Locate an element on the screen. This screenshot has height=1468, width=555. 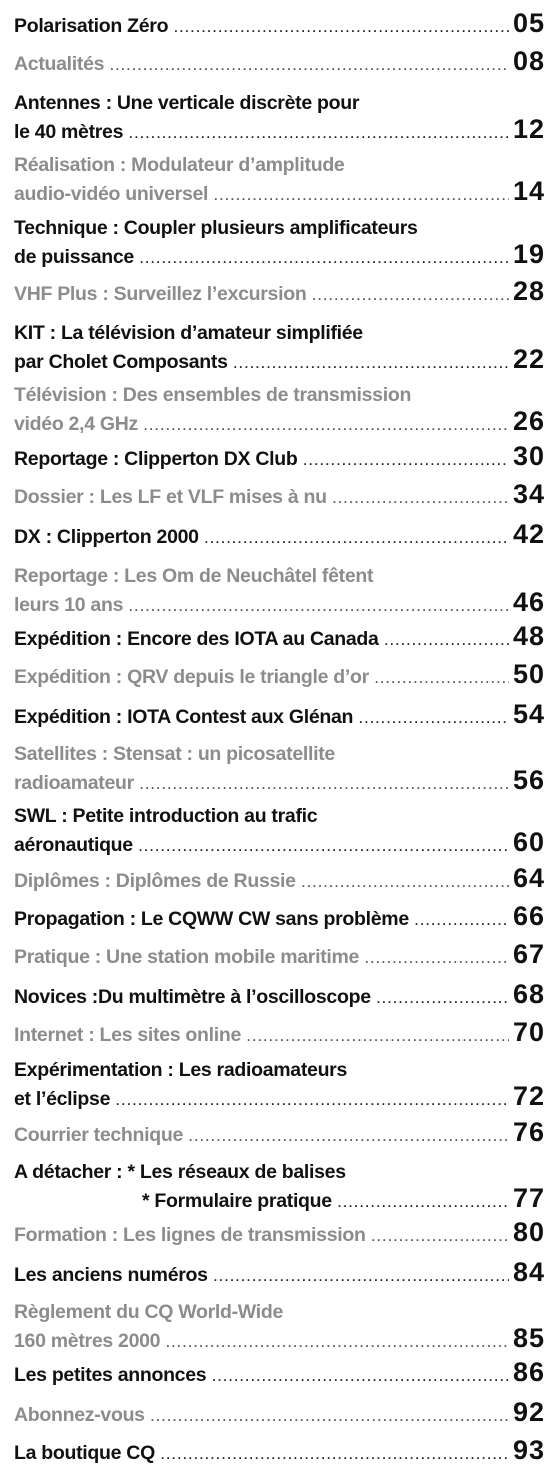
toc-entry: Les anciens numéros 84 is located at coordinates (279, 1274).